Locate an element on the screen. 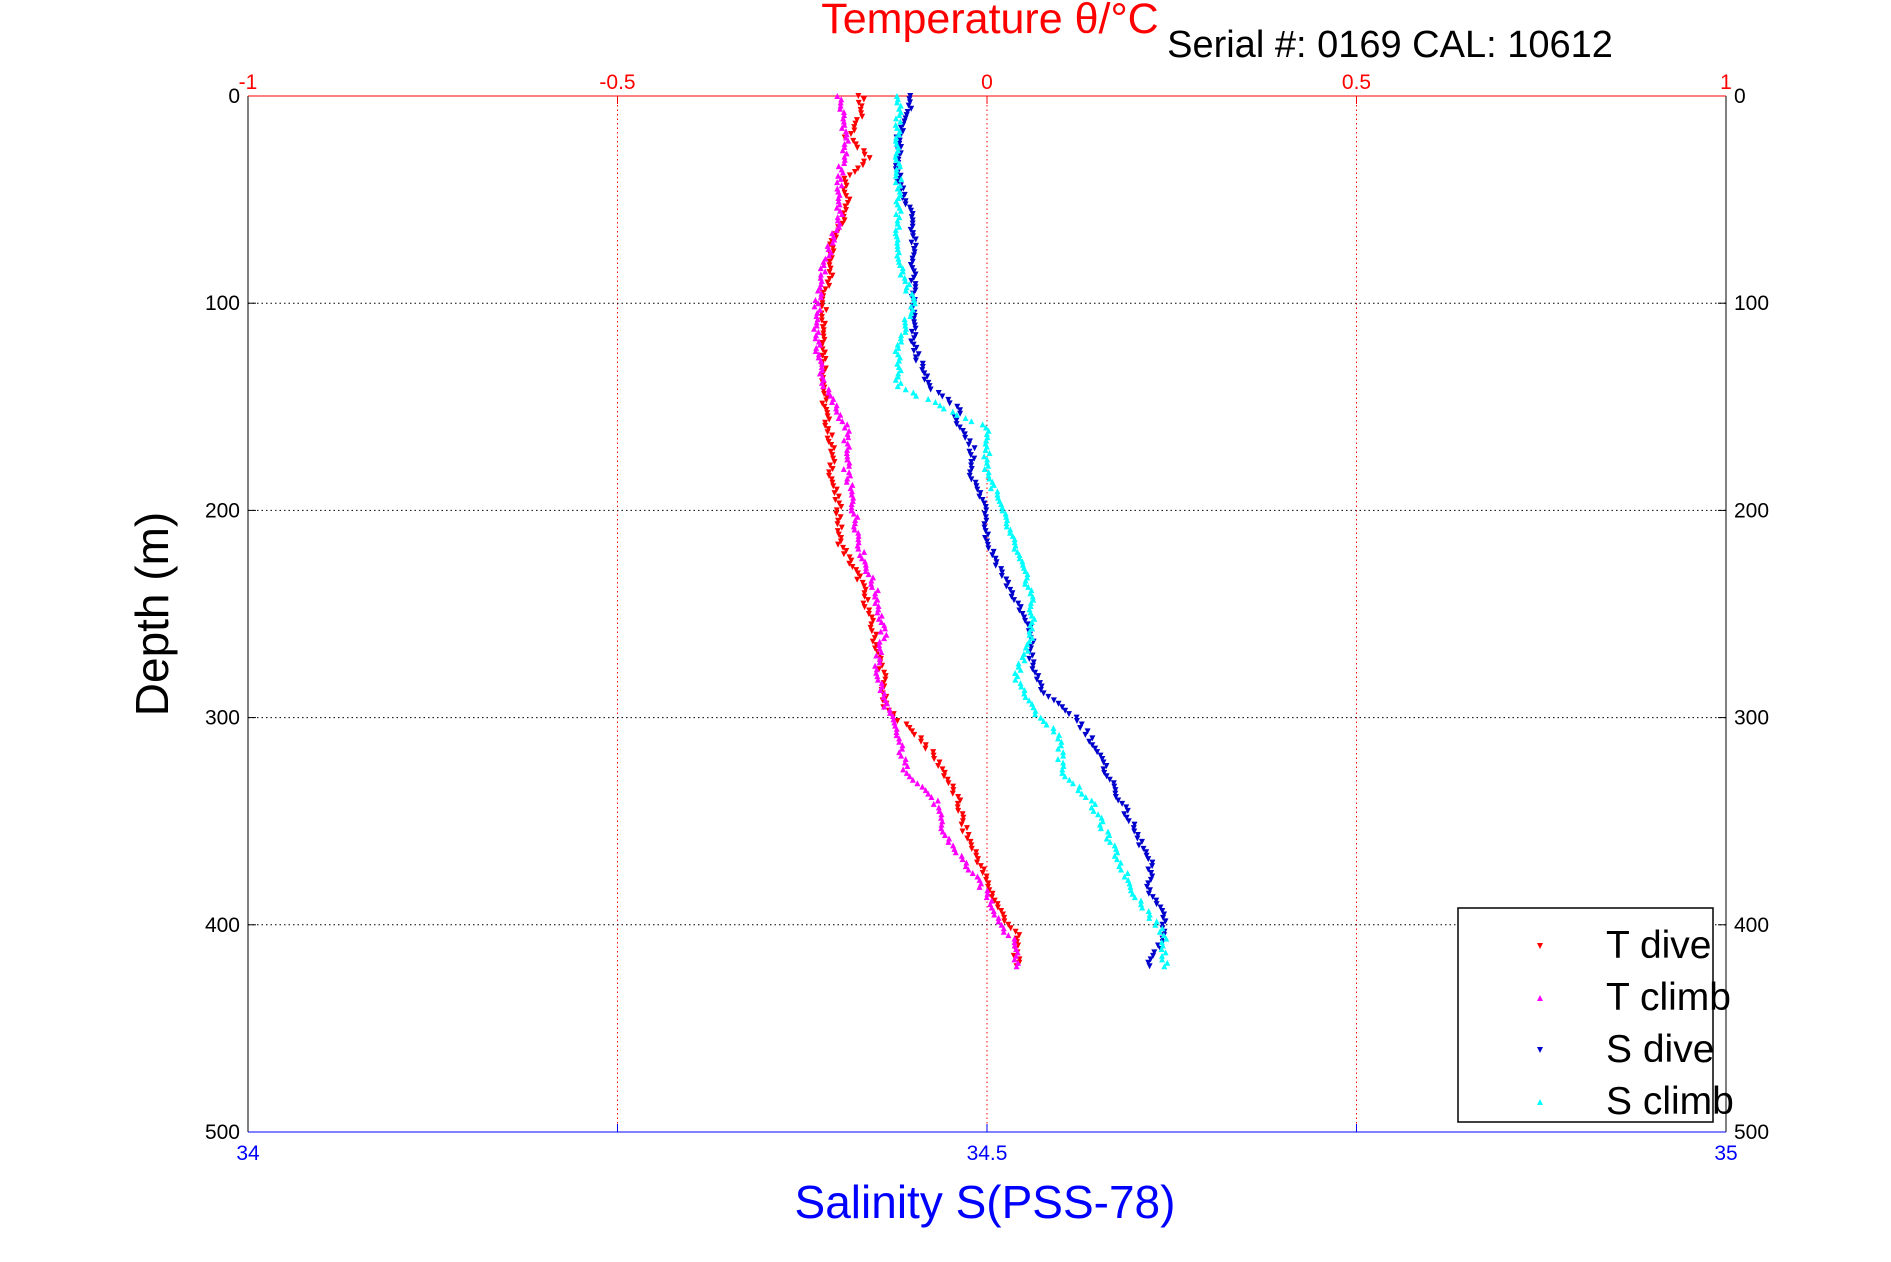 The width and height of the screenshot is (1891, 1262). depth-tick-label: 500 is located at coordinates (222, 1132).